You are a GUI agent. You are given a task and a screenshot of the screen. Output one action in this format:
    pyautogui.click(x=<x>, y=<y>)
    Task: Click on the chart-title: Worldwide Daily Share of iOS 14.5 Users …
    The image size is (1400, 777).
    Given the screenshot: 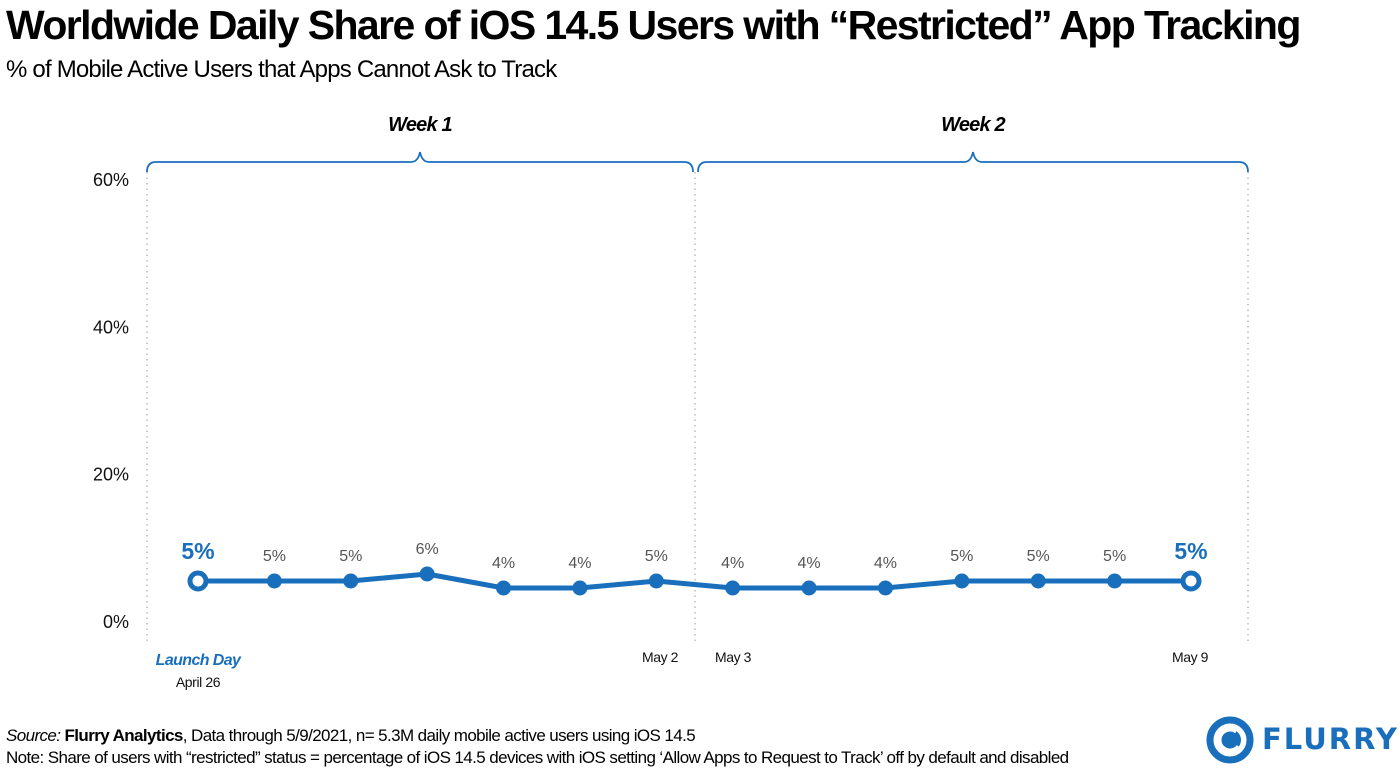 What is the action you would take?
    pyautogui.click(x=653, y=25)
    